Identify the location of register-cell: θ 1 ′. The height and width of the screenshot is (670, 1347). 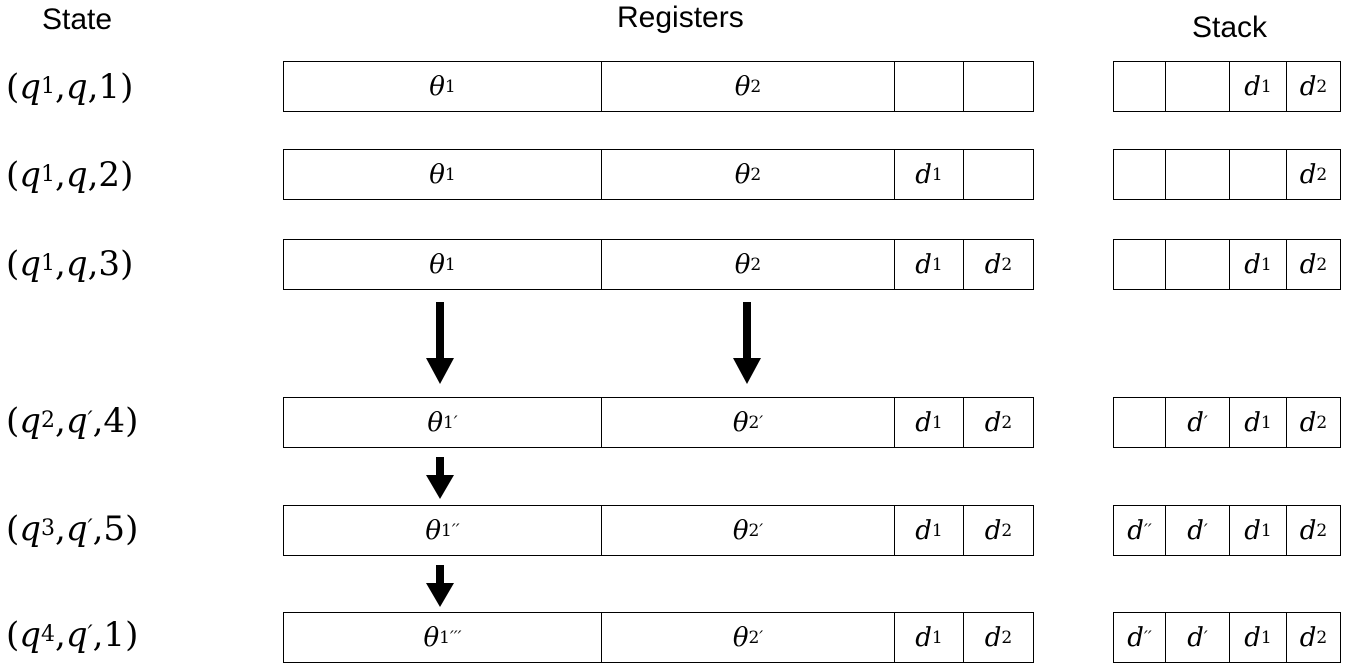
(443, 422).